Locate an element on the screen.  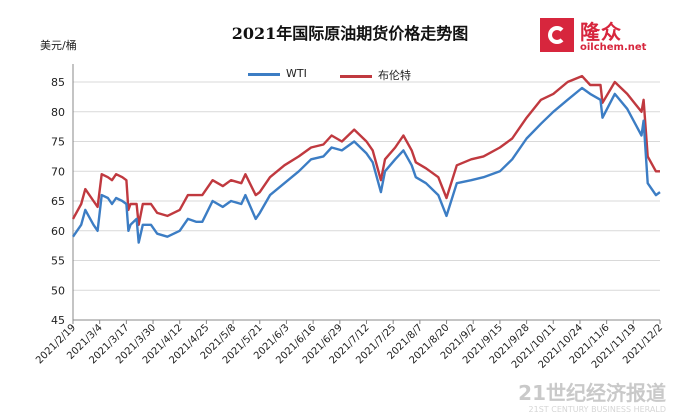
y-axis-label: 美元/桶 is located at coordinates (58, 45).